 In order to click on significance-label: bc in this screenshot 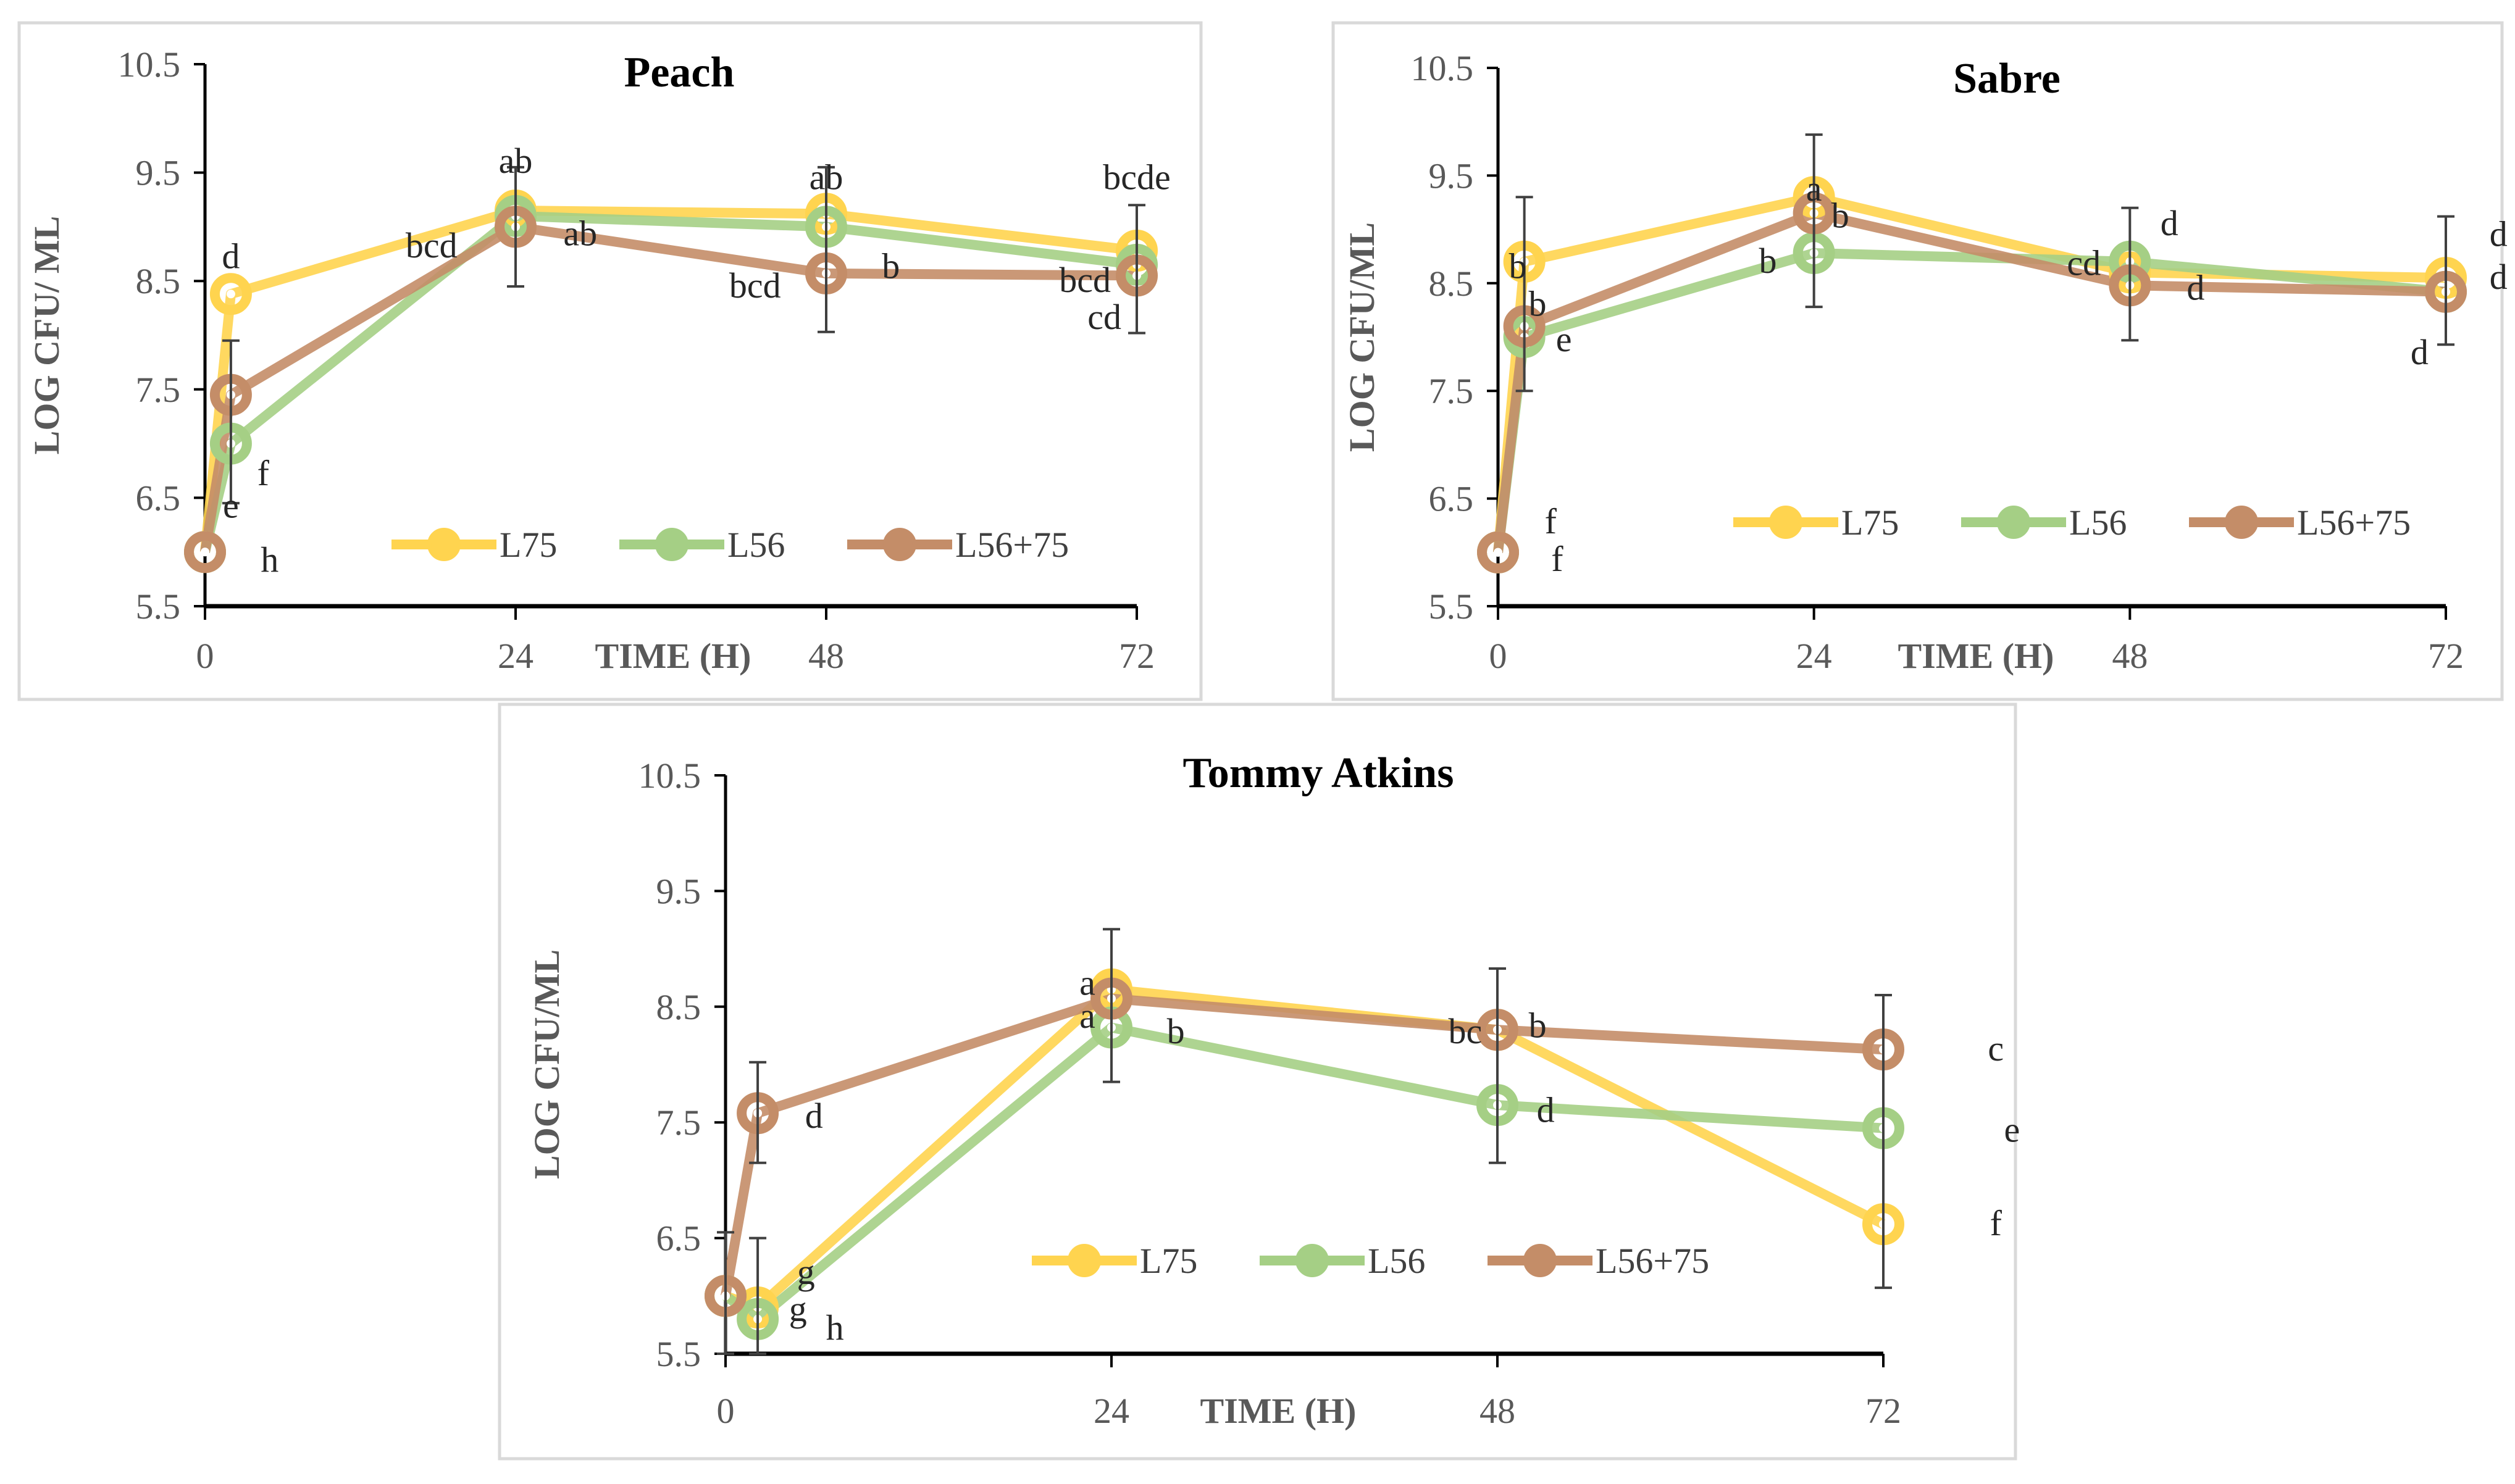, I will do `click(1466, 1031)`.